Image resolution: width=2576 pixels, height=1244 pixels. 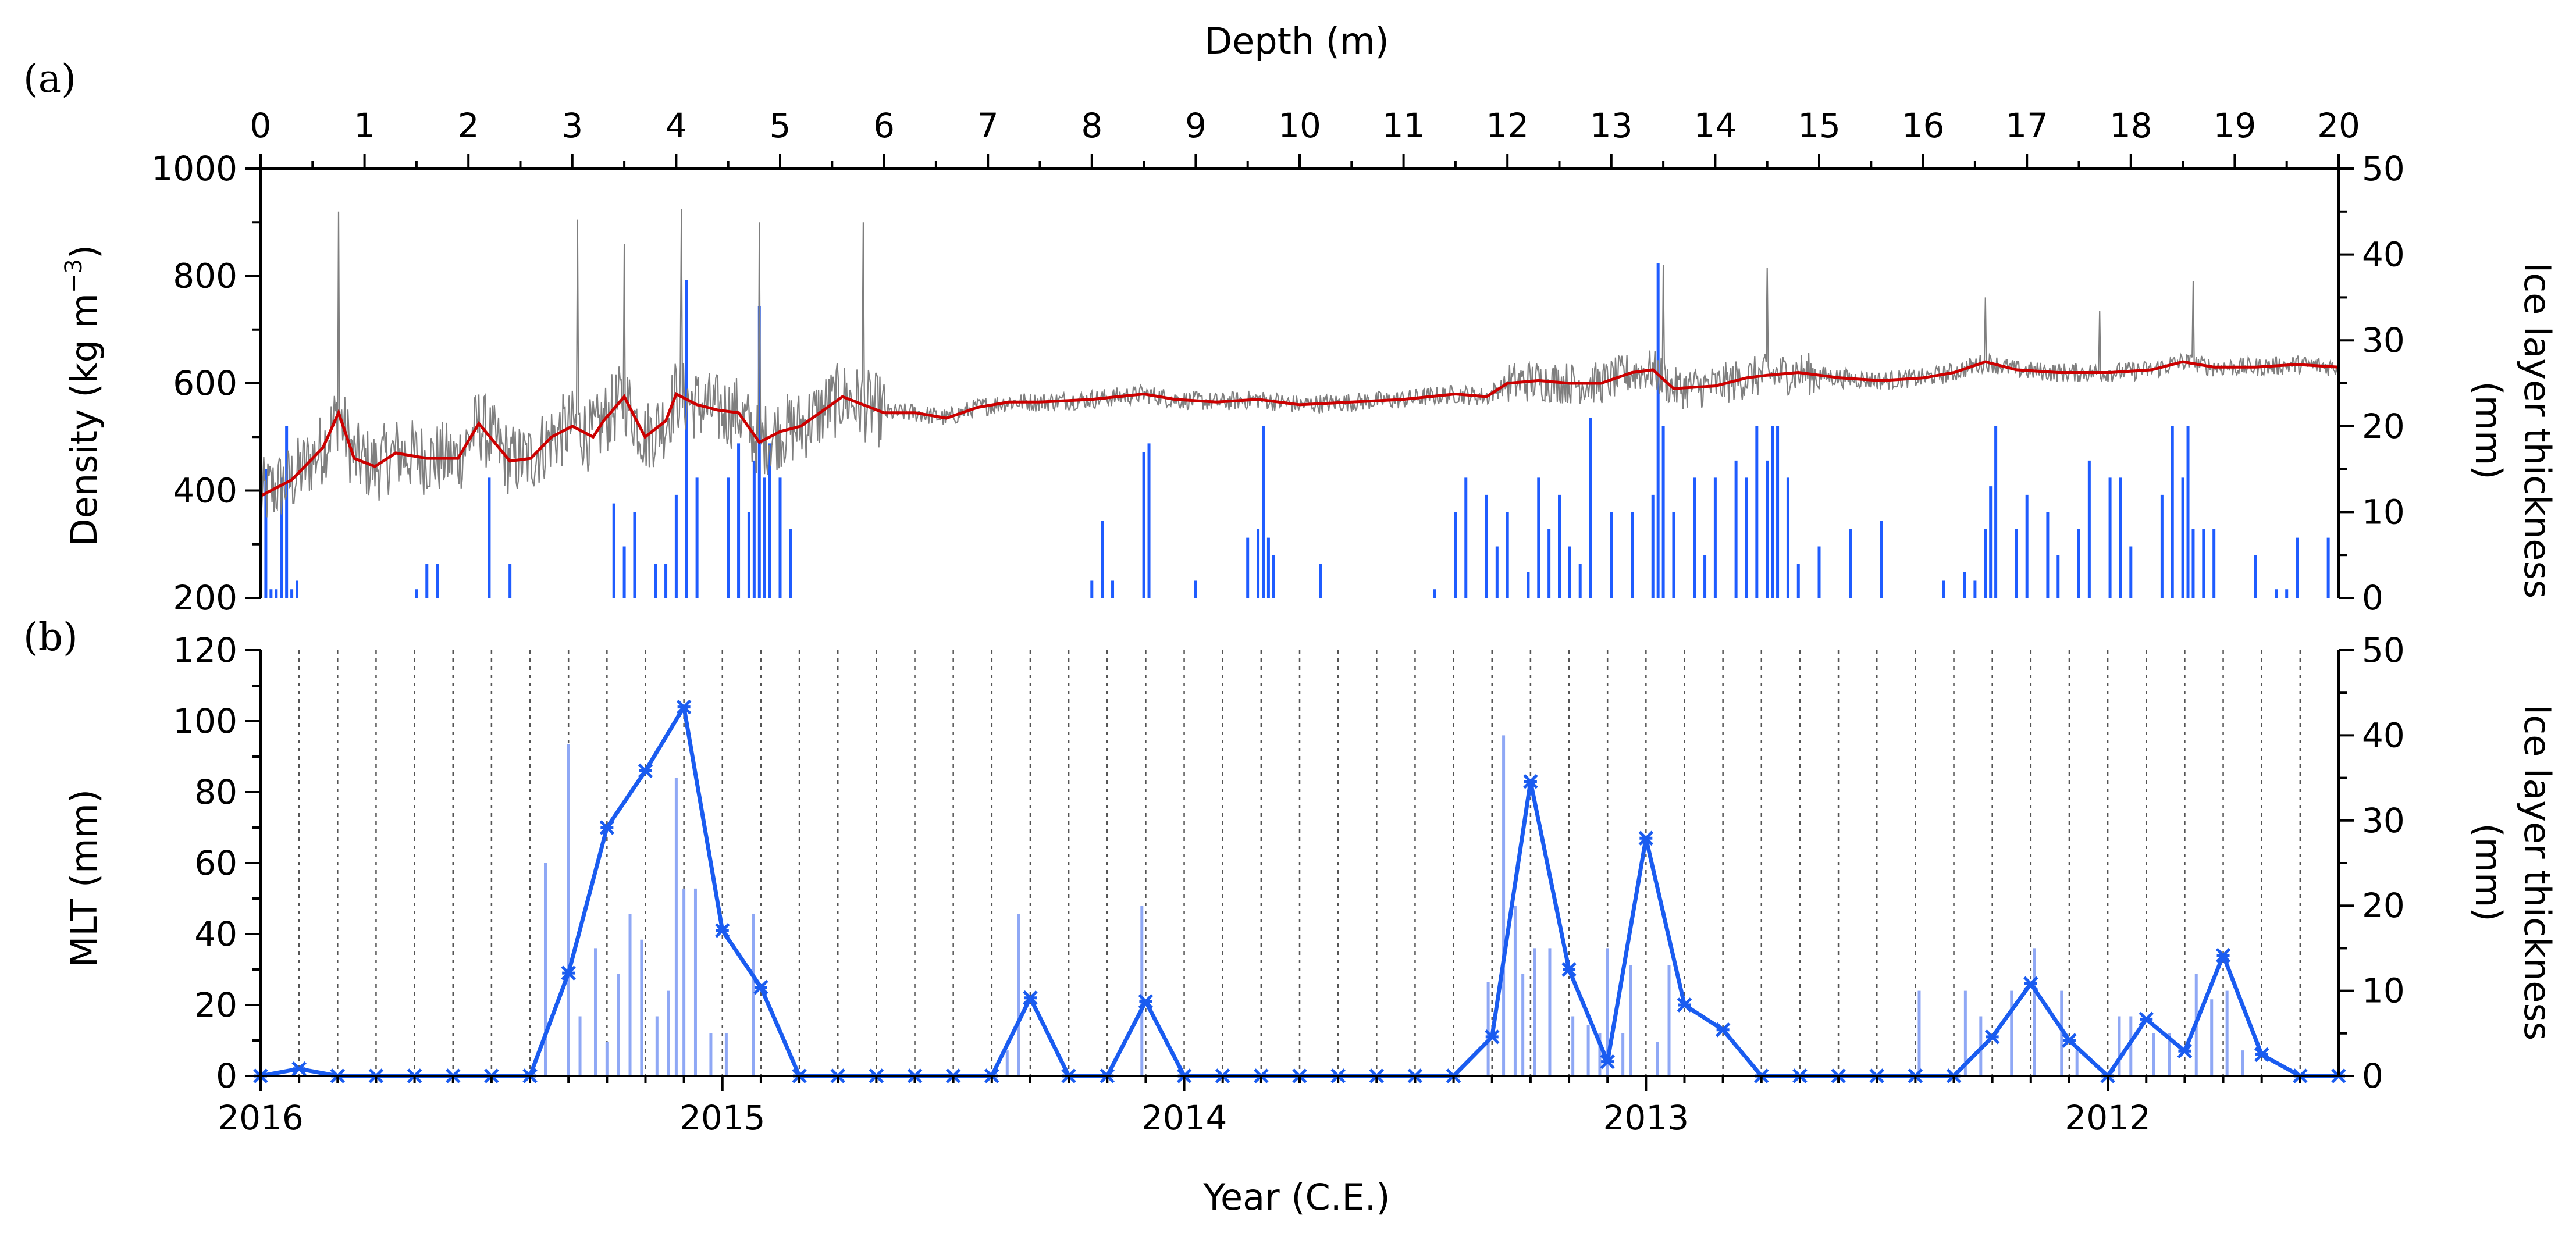 What do you see at coordinates (2027, 125) in the screenshot?
I see `depth-tick-label: 17` at bounding box center [2027, 125].